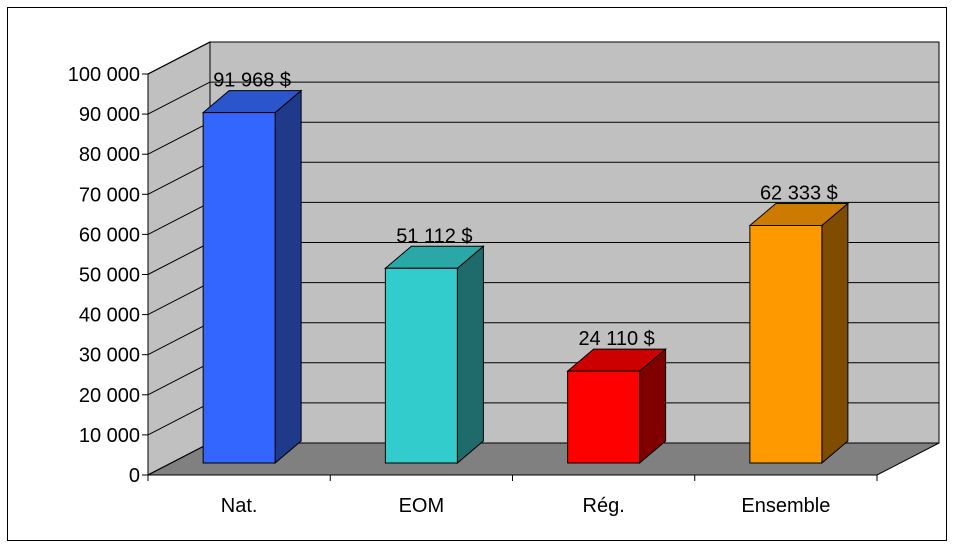 This screenshot has width=954, height=548. I want to click on y-tick-label: 40 000, so click(109, 316).